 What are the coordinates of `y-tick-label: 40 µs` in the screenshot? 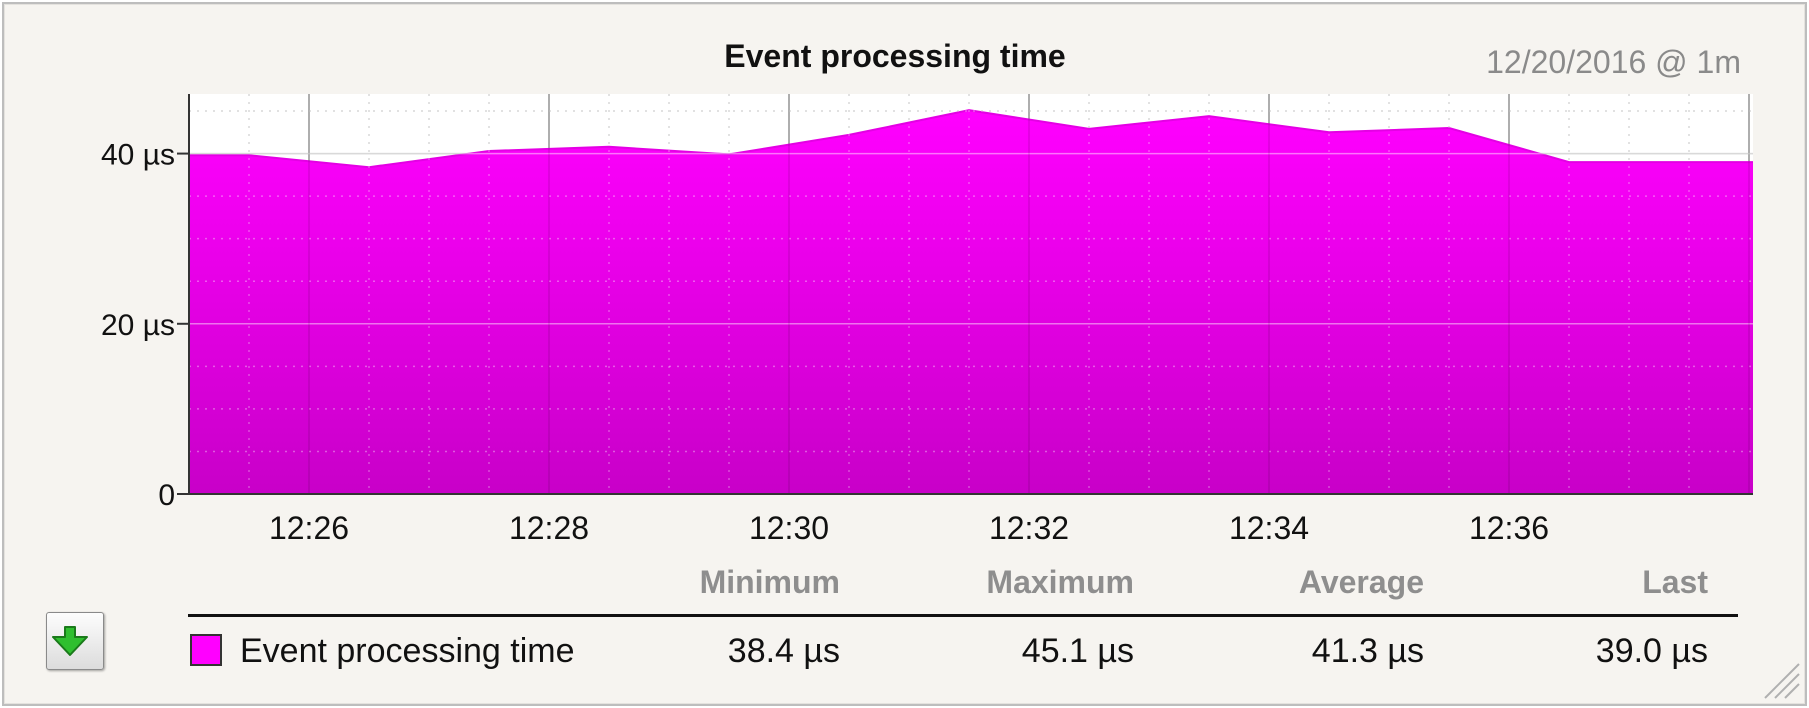 It's located at (138, 155).